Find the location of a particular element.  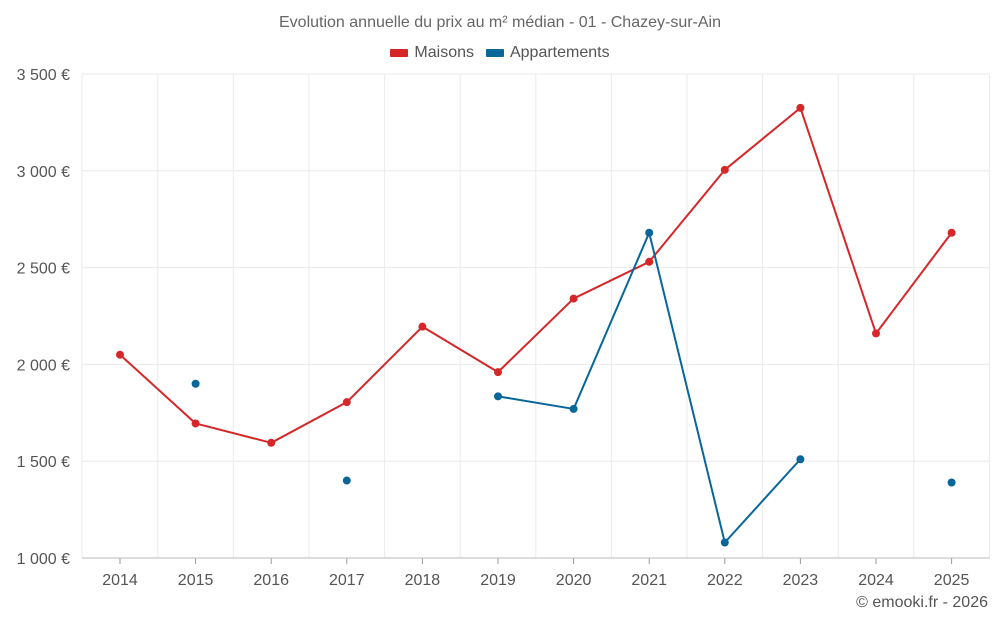

x-tick-label: 2020 is located at coordinates (574, 580).